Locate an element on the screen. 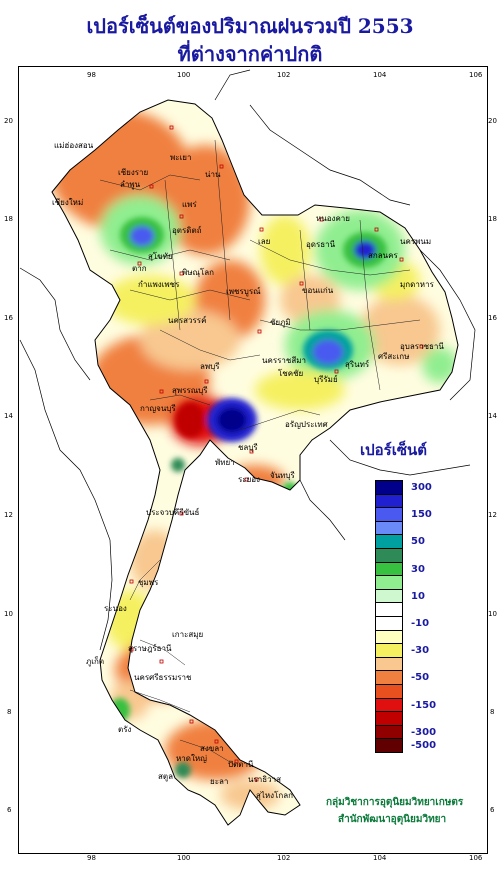  y-tick-right: 14 is located at coordinates (492, 416).